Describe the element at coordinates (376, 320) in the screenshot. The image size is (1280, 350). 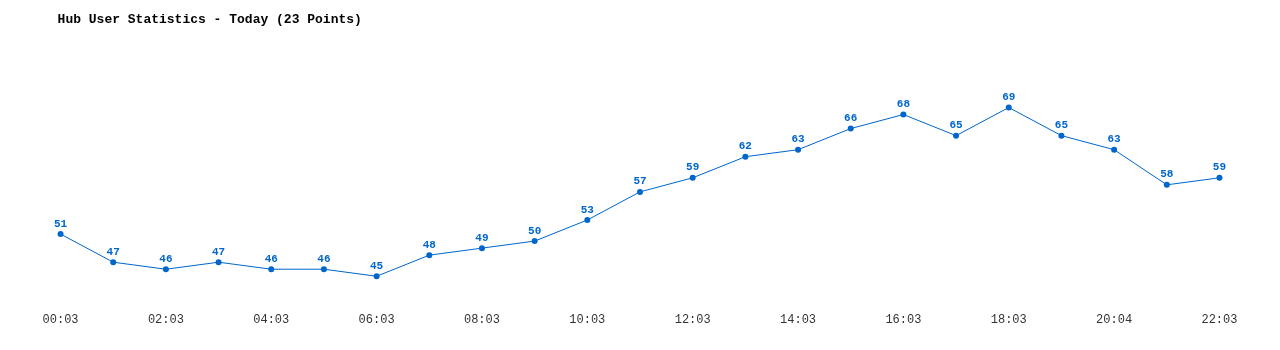
I see `x-tick-label: 06:03` at that location.